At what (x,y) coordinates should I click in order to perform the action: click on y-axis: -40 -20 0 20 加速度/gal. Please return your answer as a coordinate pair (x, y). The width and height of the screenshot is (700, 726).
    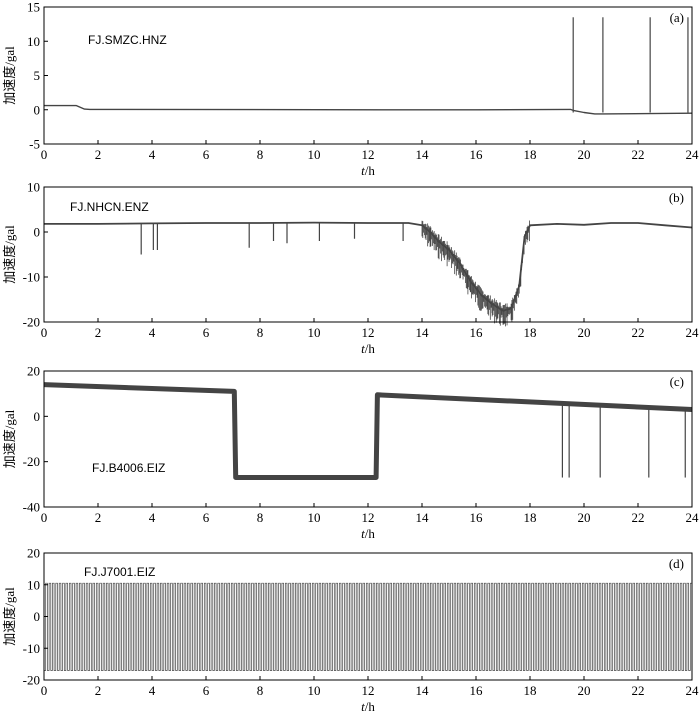
    Looking at the image, I should click on (25, 439).